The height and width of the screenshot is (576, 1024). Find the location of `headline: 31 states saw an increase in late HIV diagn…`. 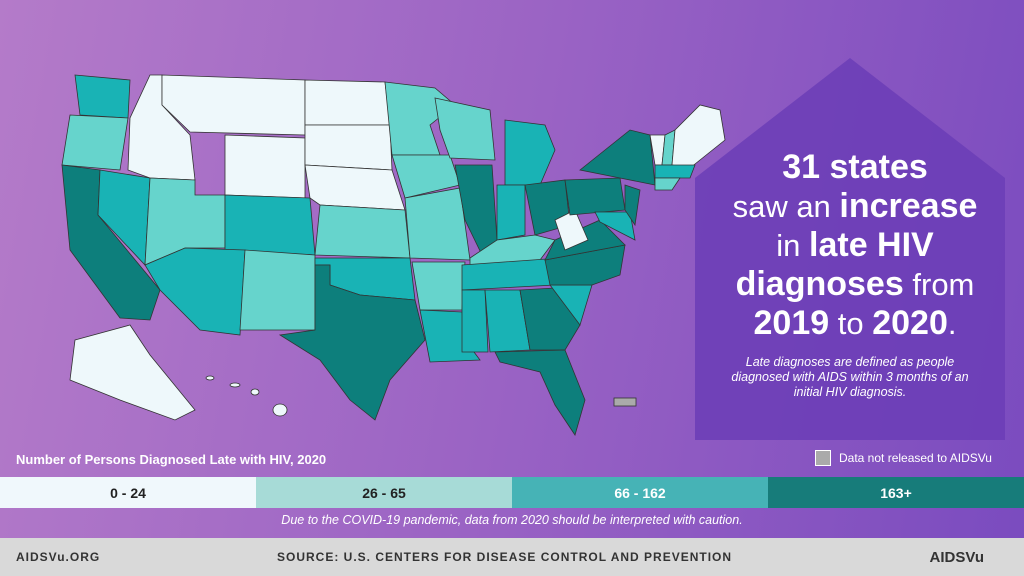

headline: 31 states saw an increase in late HIV diagn… is located at coordinates (855, 245).